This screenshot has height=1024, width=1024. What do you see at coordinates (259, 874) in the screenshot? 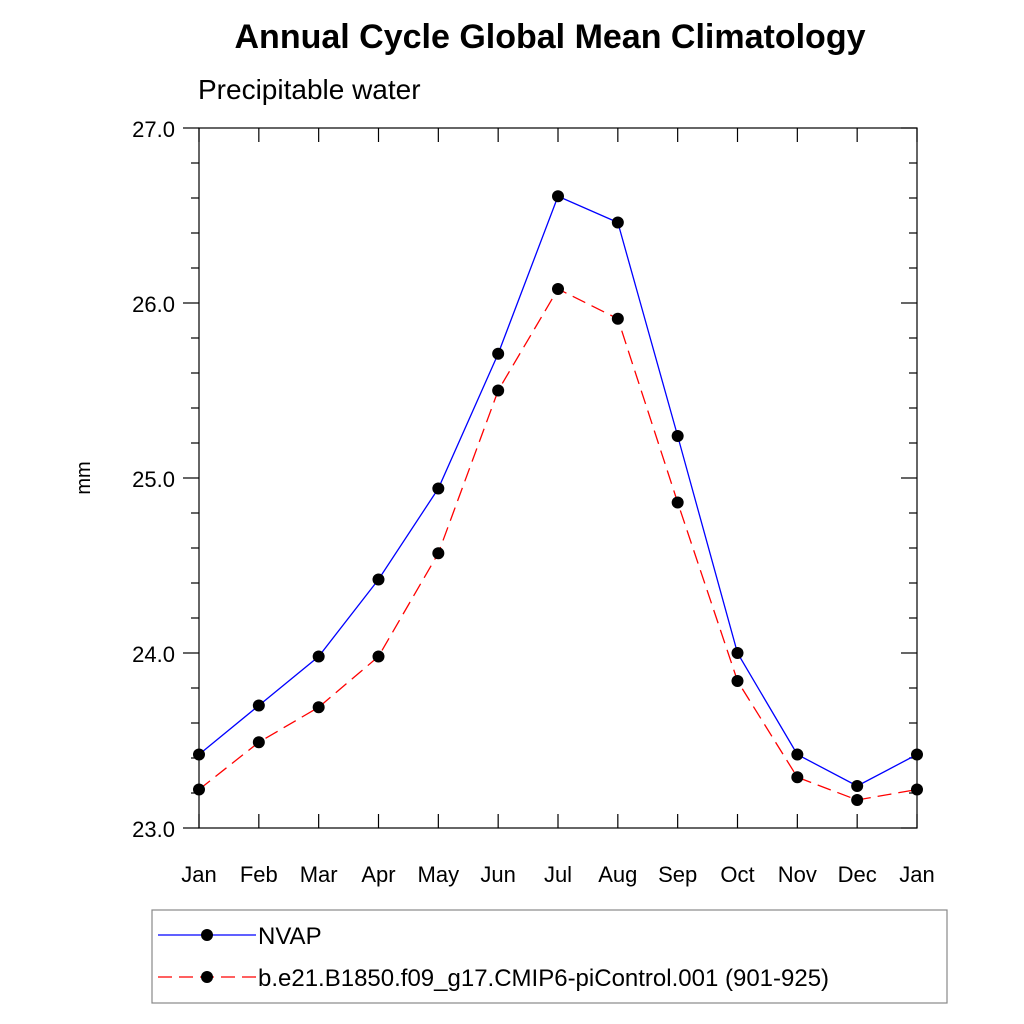
I see `x-tick-label: Feb` at bounding box center [259, 874].